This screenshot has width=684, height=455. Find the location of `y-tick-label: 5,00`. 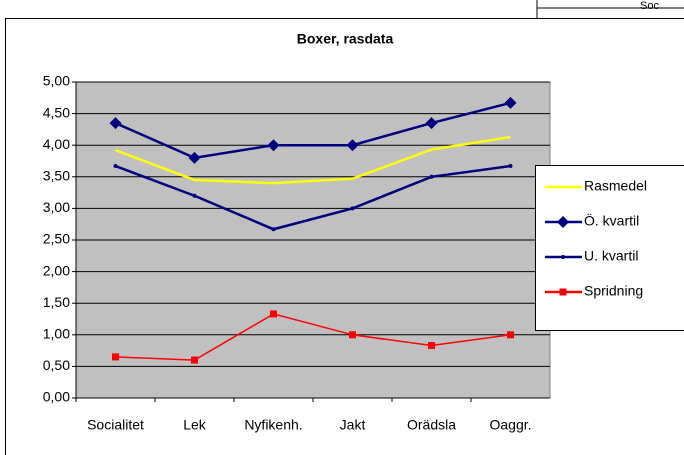

y-tick-label: 5,00 is located at coordinates (56, 81).